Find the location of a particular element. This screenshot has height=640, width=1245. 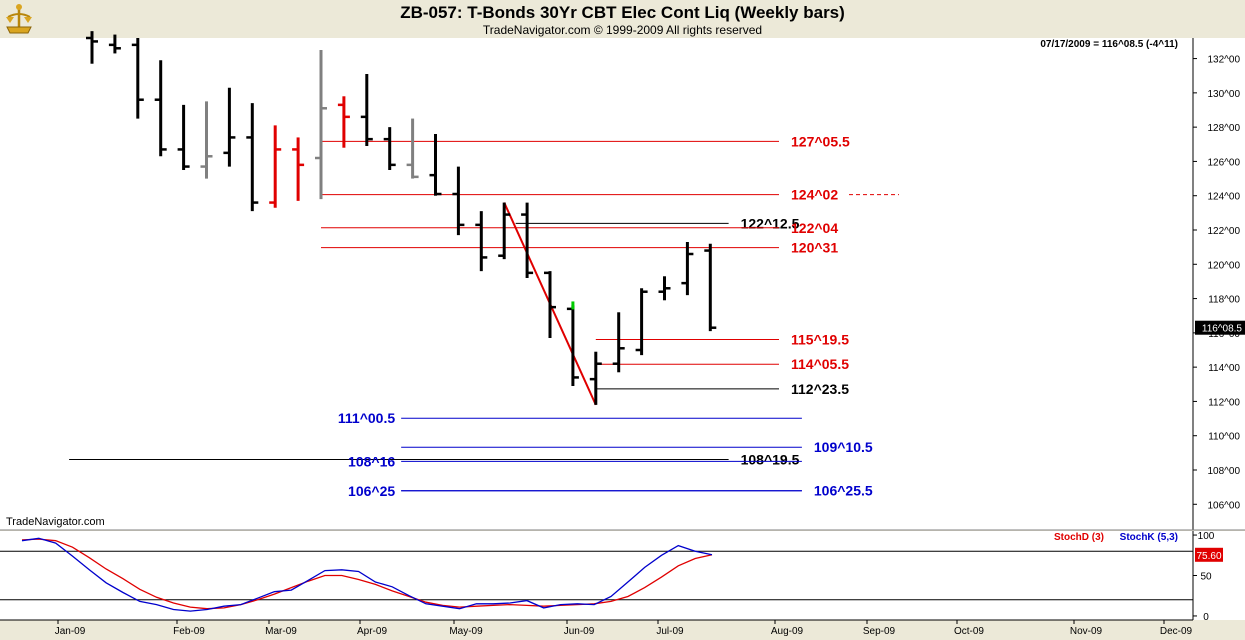

stoch-plot: 0 50 100 75.60 is located at coordinates (611, 577).